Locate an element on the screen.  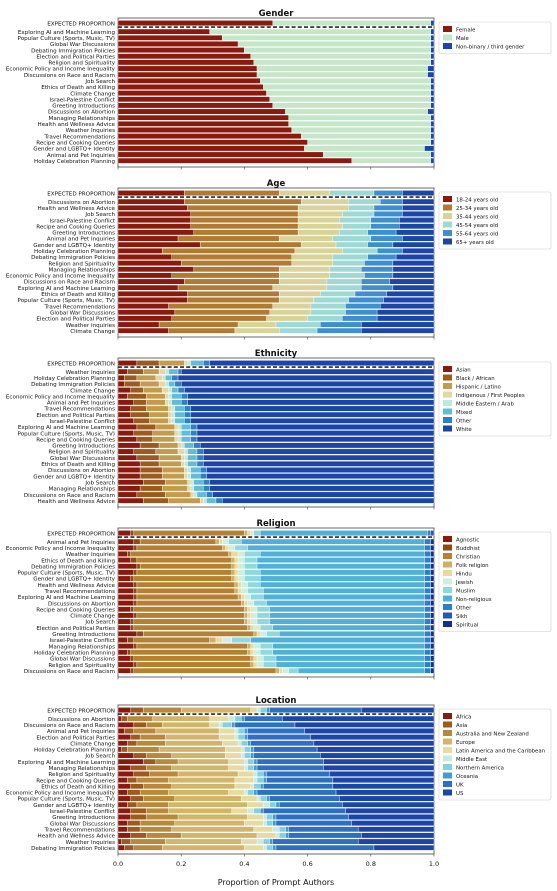
category-label: Israel-Palestine Conflict is located at coordinates (83, 100).